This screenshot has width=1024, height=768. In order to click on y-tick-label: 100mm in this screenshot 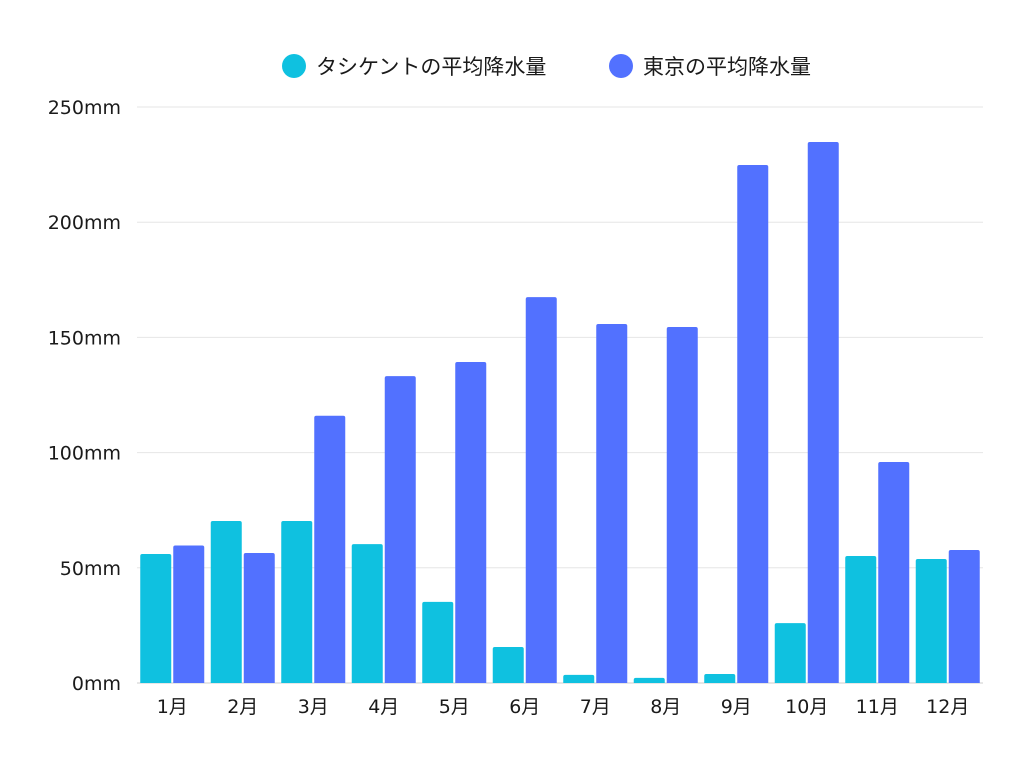, I will do `click(84, 454)`.